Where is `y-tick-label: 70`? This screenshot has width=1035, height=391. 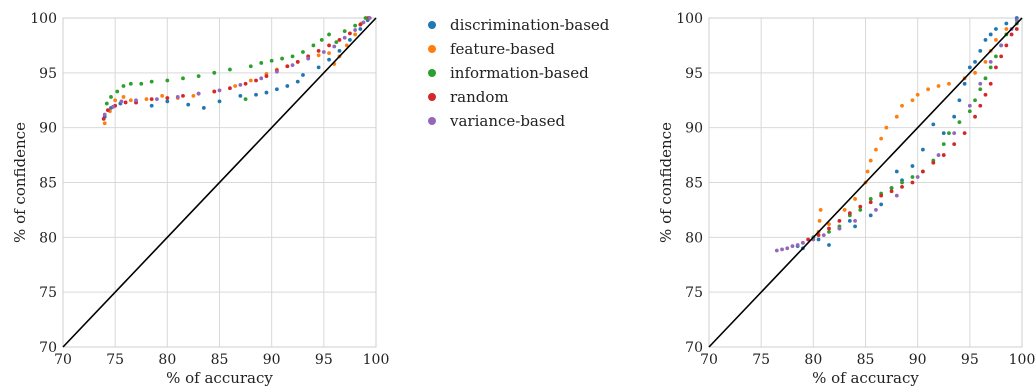 y-tick-label: 70 is located at coordinates (694, 348).